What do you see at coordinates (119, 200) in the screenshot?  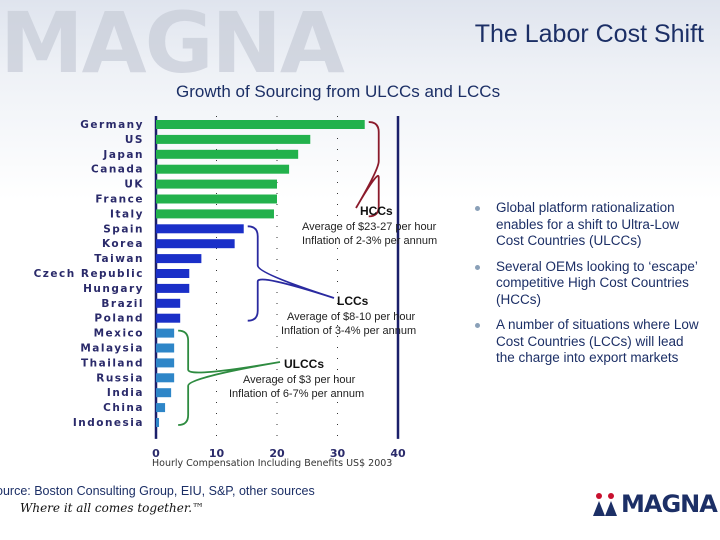 I see `category-label: France` at bounding box center [119, 200].